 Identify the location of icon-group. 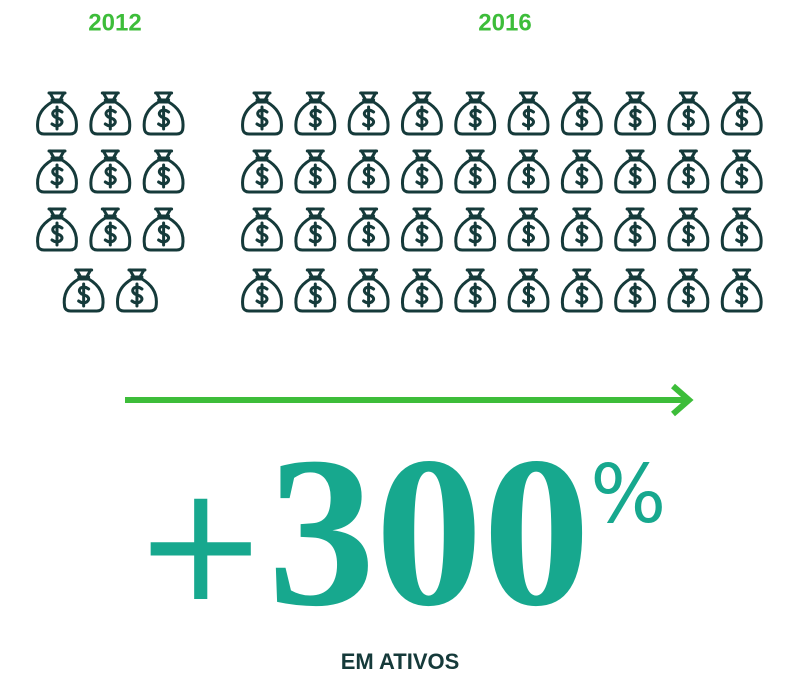
(110, 202).